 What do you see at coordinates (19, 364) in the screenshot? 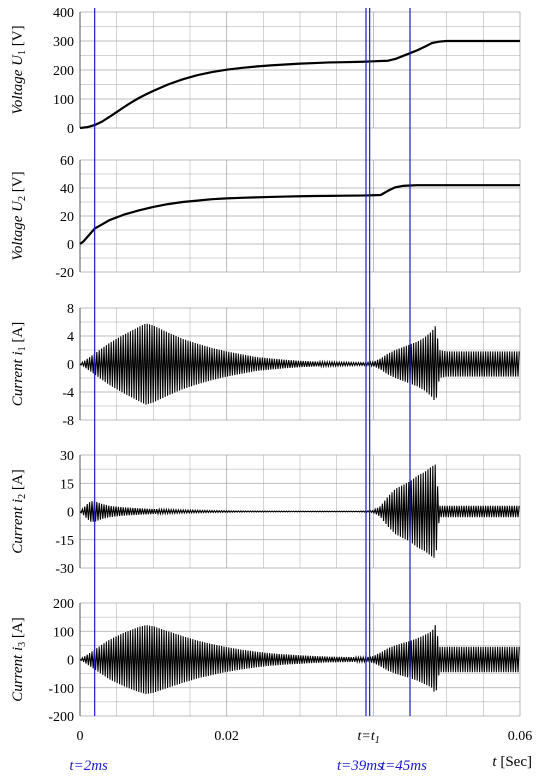
I see `y-axis-label: Current i1 [A]` at bounding box center [19, 364].